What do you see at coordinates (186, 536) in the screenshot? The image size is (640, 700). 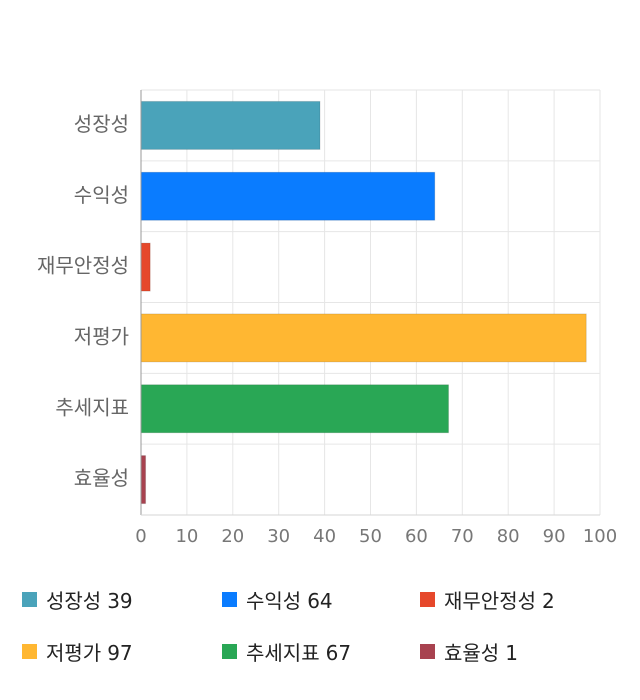 I see `x-tick-label: 10` at bounding box center [186, 536].